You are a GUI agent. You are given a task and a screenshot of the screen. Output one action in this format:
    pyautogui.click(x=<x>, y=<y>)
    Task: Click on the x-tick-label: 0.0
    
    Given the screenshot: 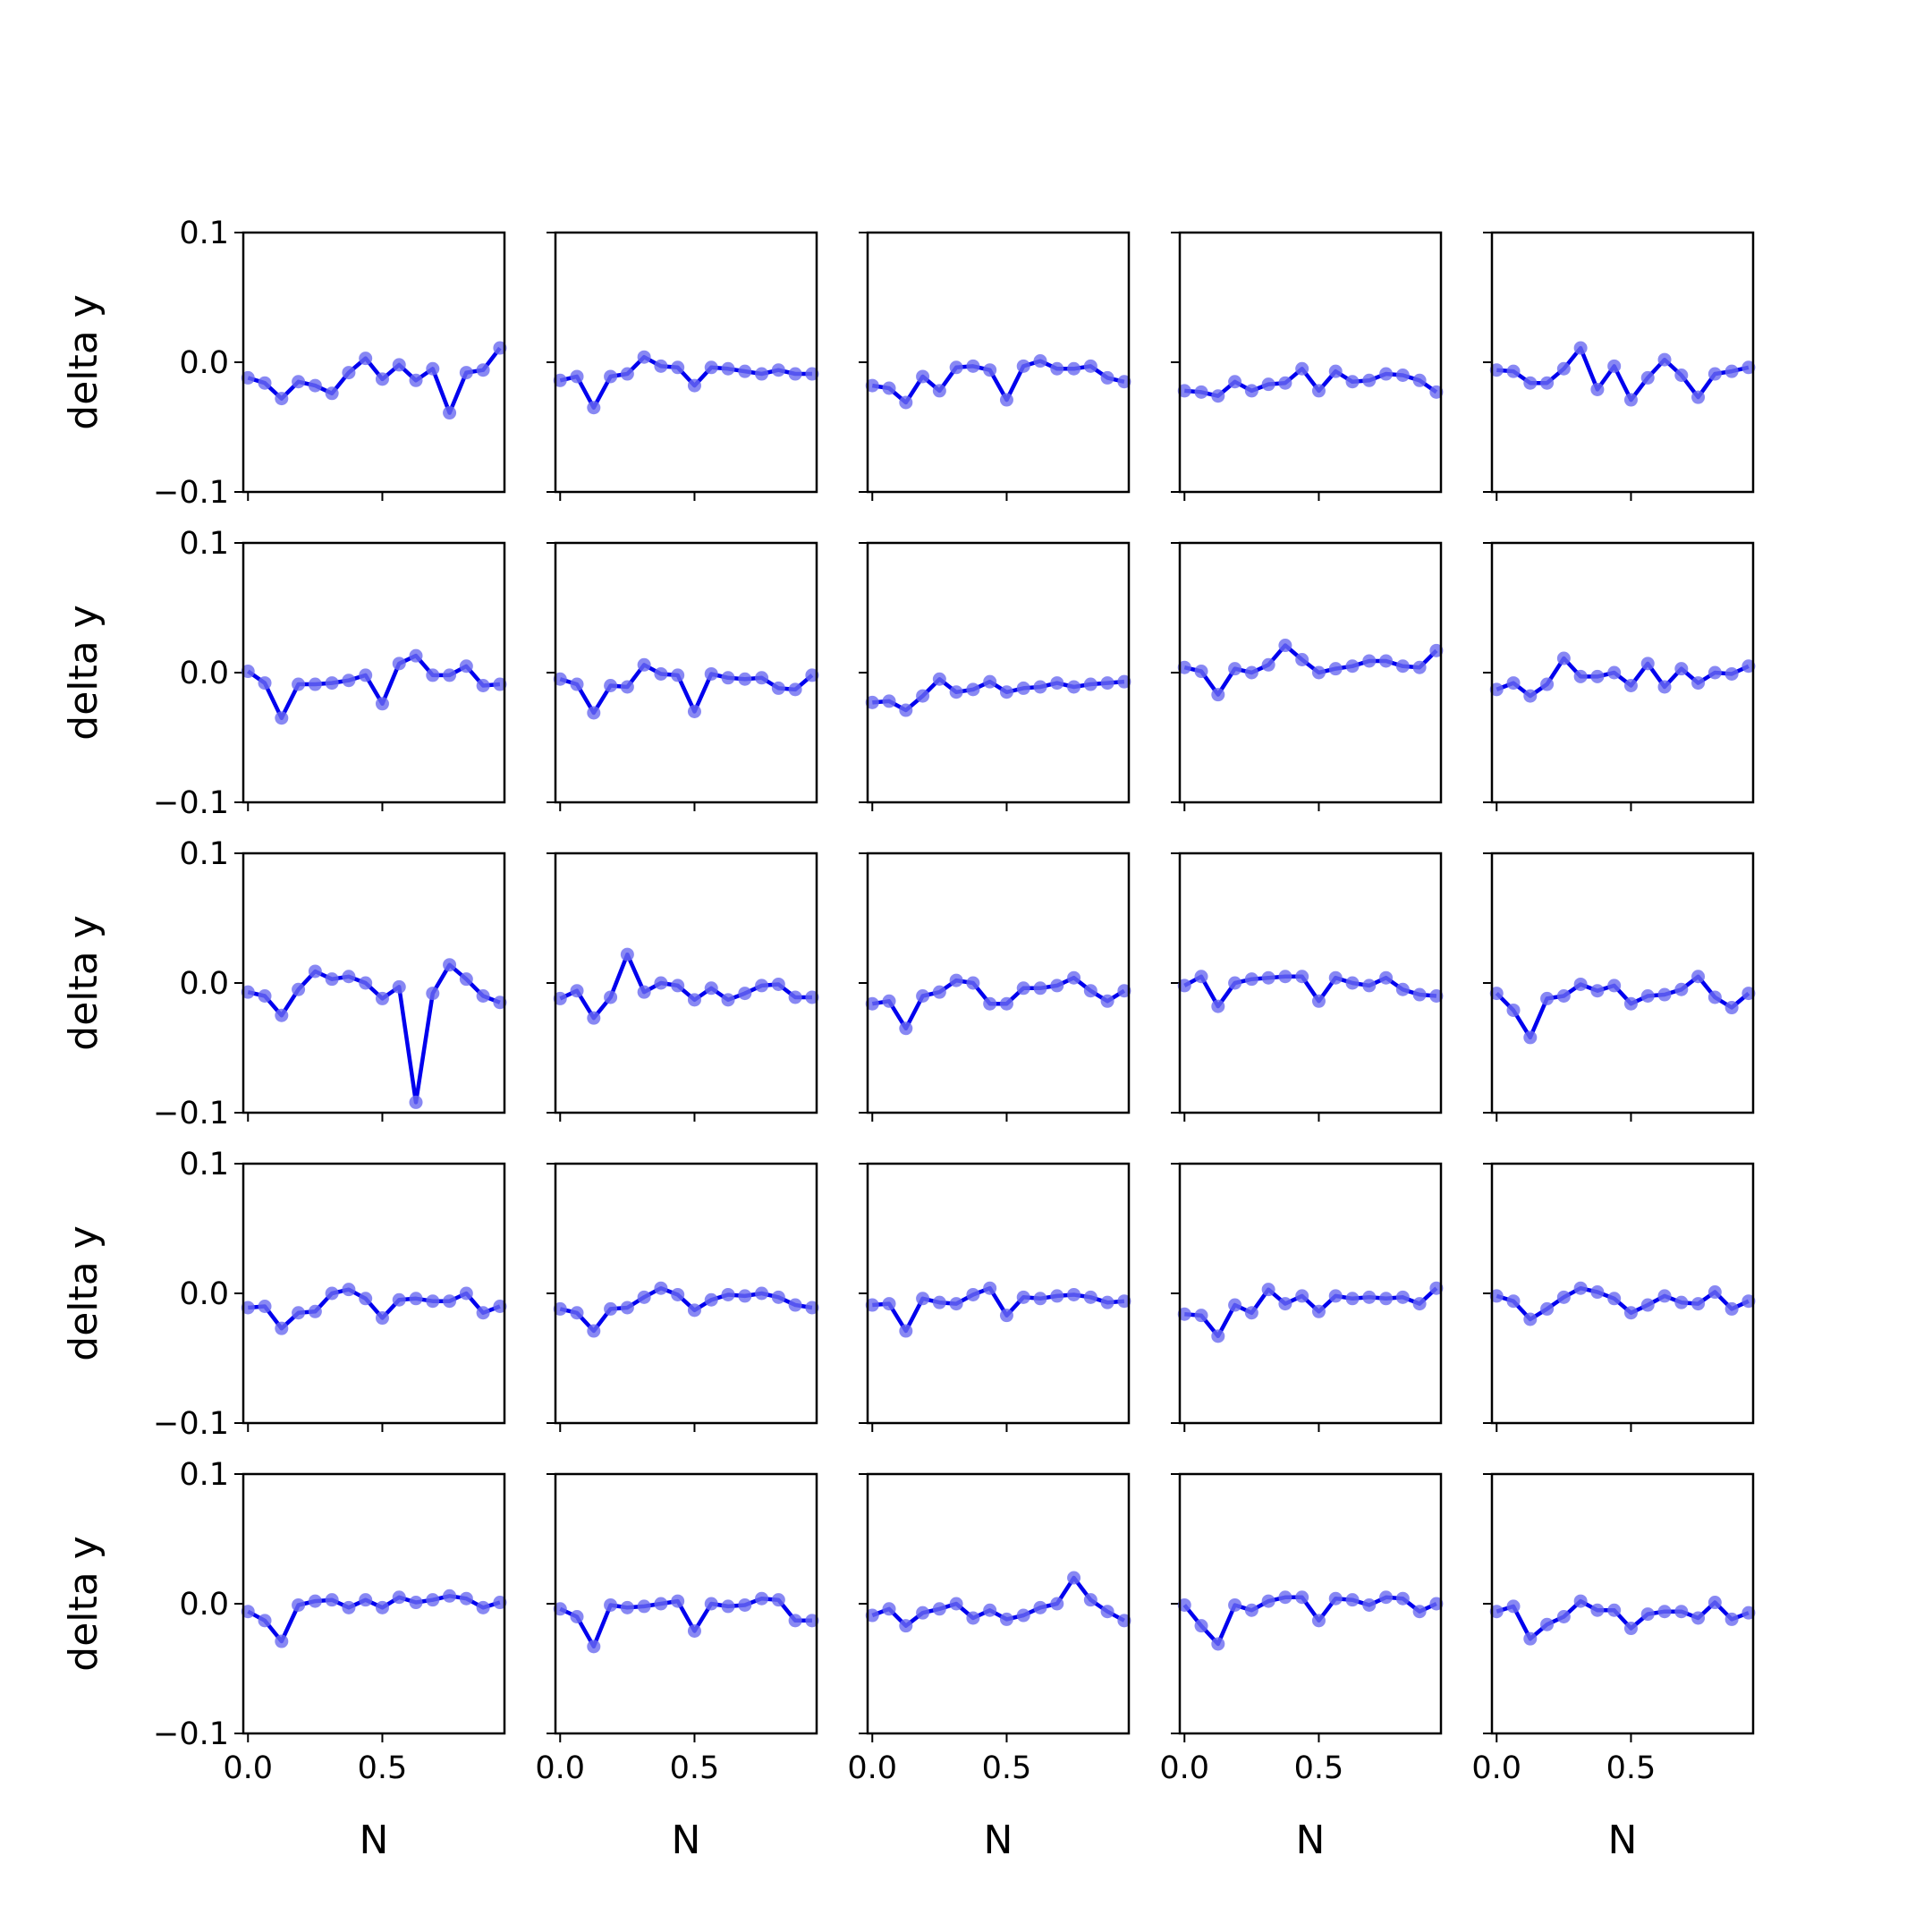 What is the action you would take?
    pyautogui.click(x=1184, y=1768)
    